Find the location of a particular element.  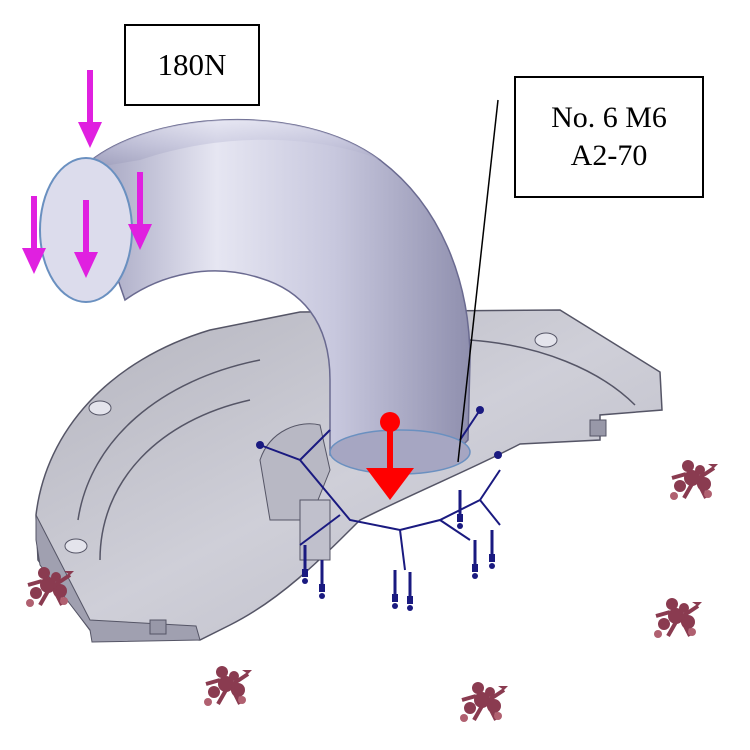

force-value: 180N is located at coordinates (192, 64).